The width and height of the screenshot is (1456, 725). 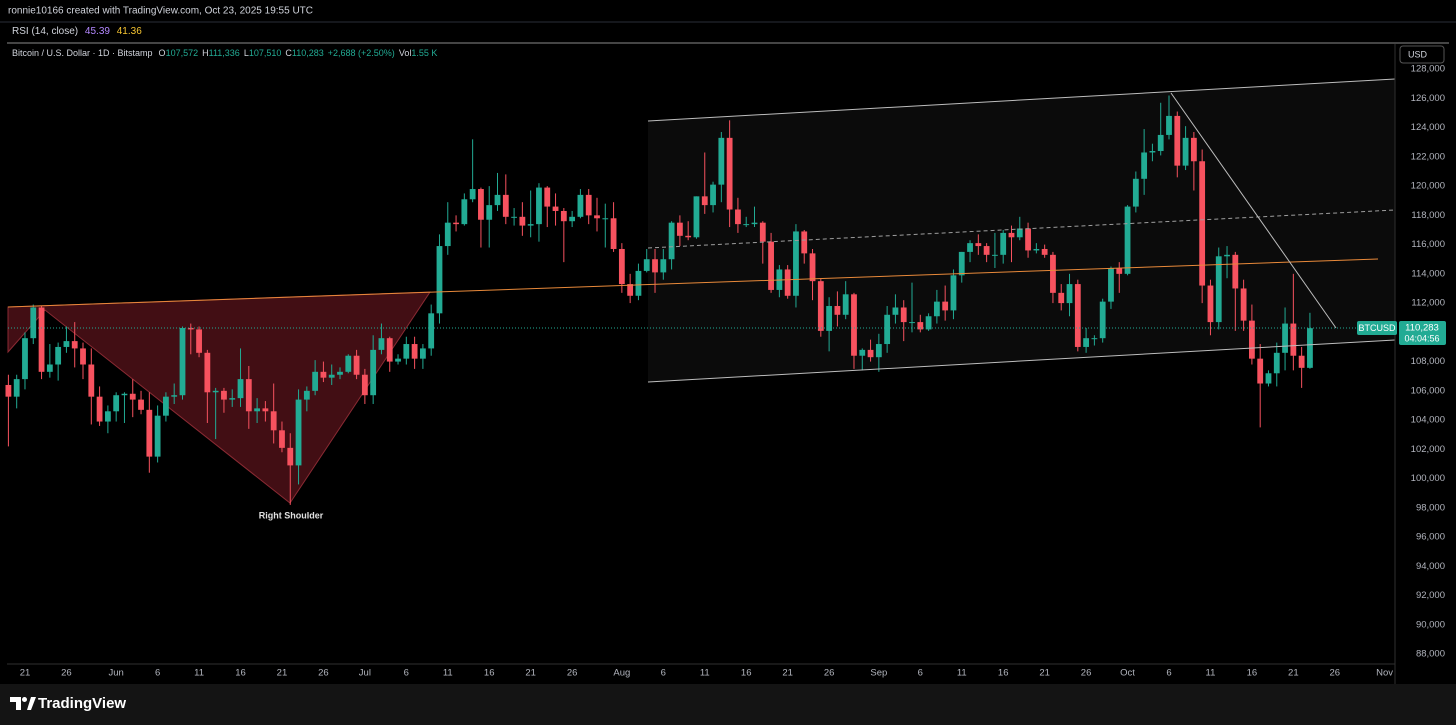 I want to click on legend-symbol: Bitcoin / U.S. Dollar · 1D · Bitstamp, so click(x=82, y=53).